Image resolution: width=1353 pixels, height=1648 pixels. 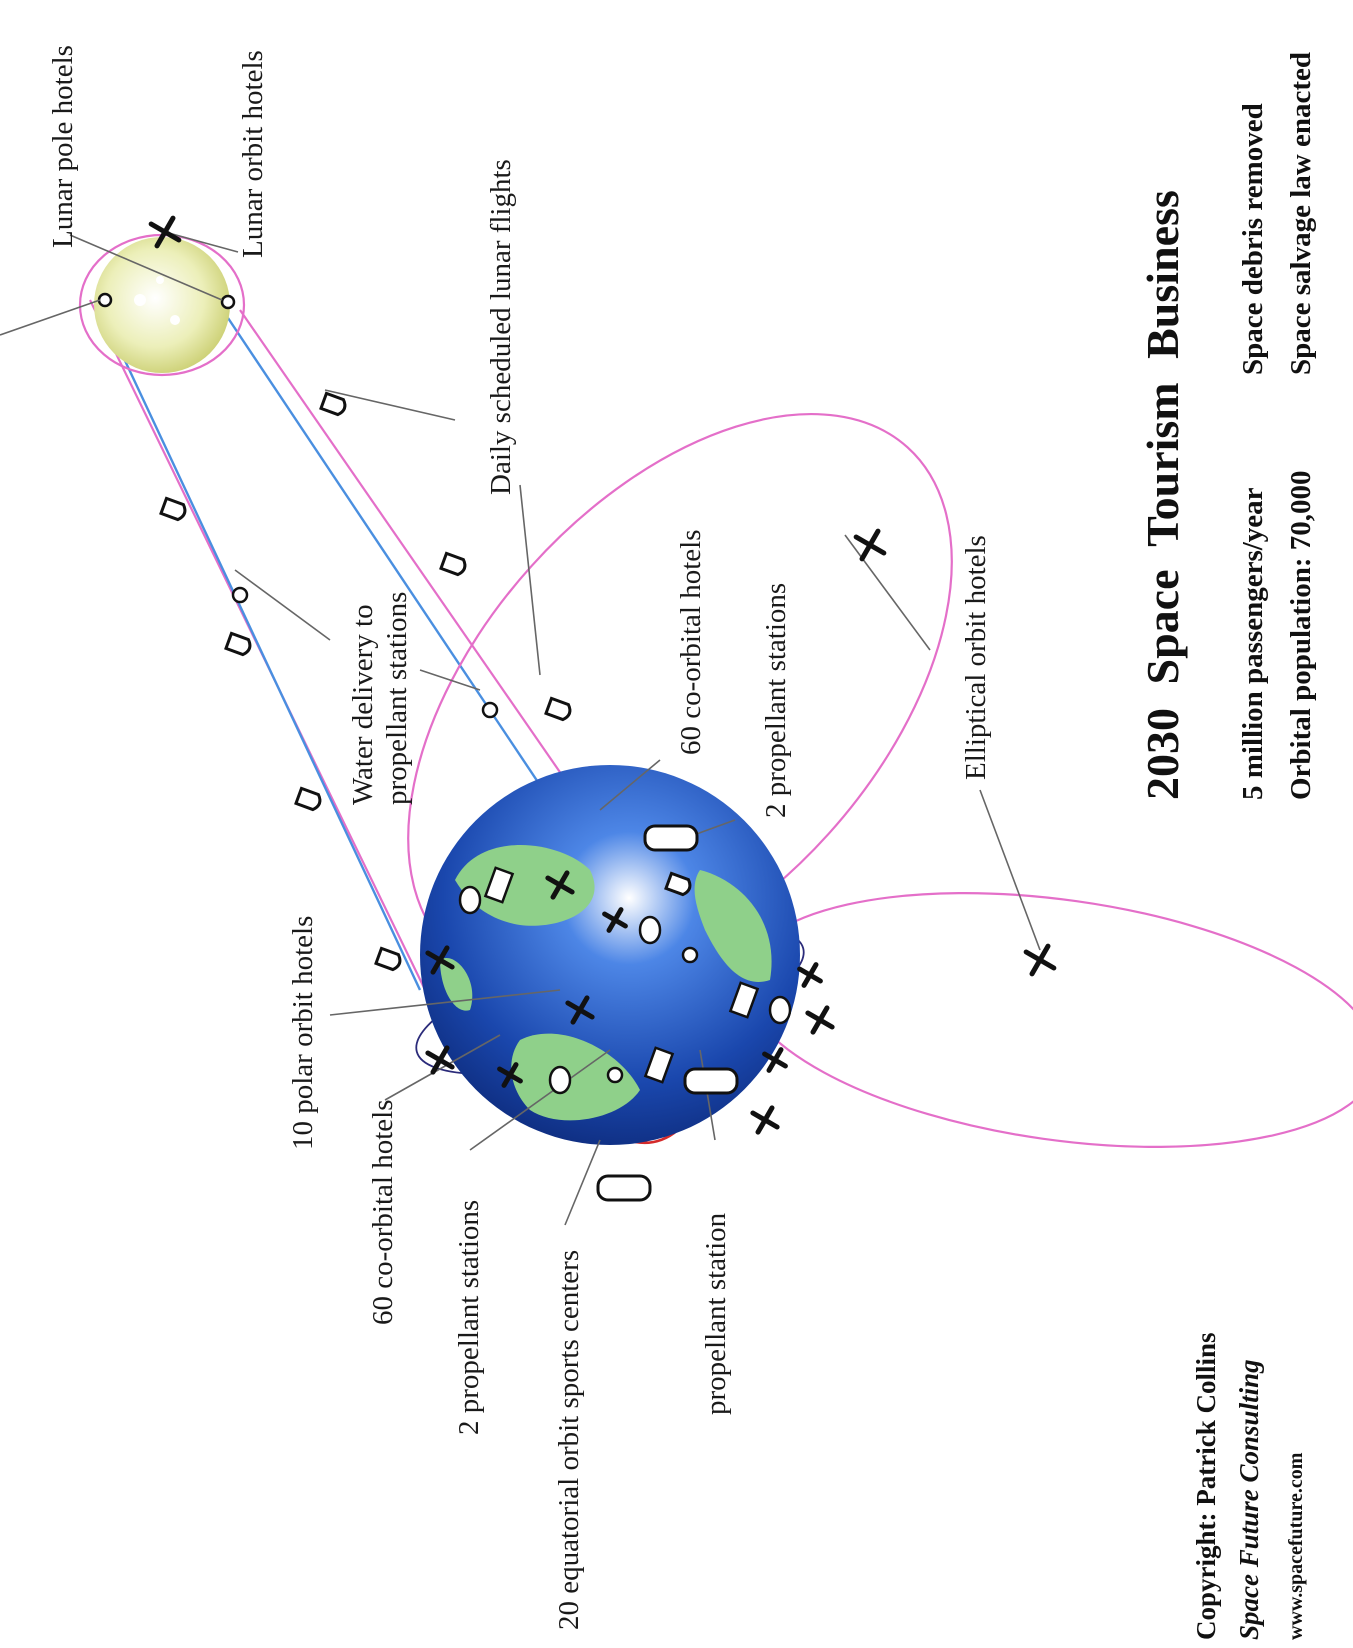 What do you see at coordinates (691, 642) in the screenshot?
I see `label-co-orbital-hotels-top: 60 co-orbital hotels` at bounding box center [691, 642].